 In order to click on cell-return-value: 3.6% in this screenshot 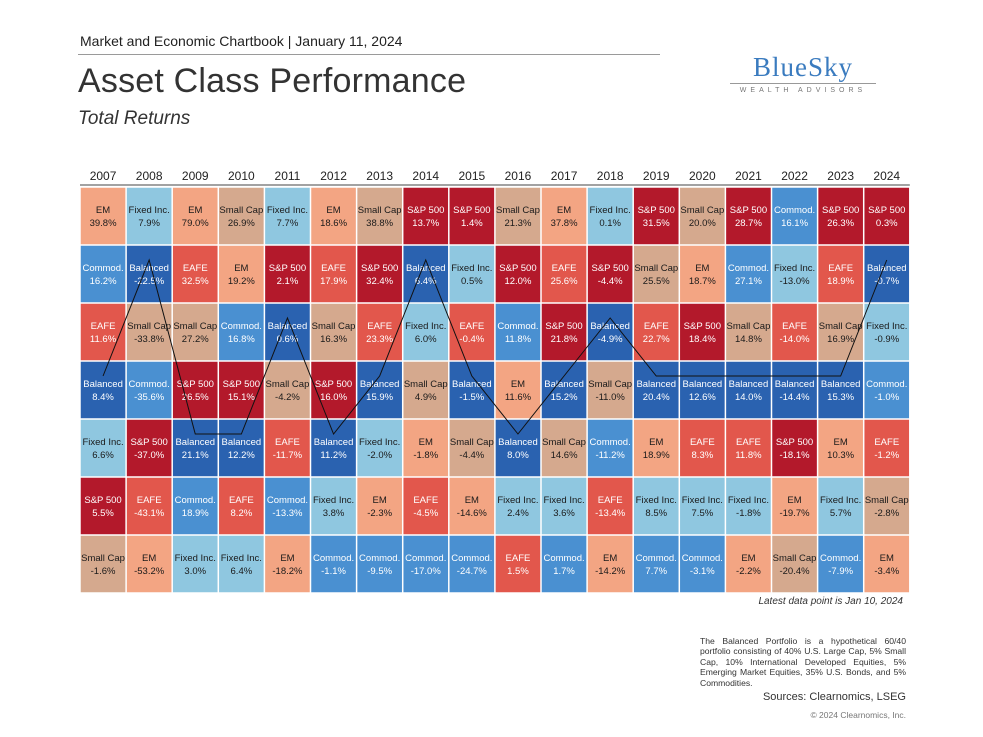, I will do `click(564, 513)`.